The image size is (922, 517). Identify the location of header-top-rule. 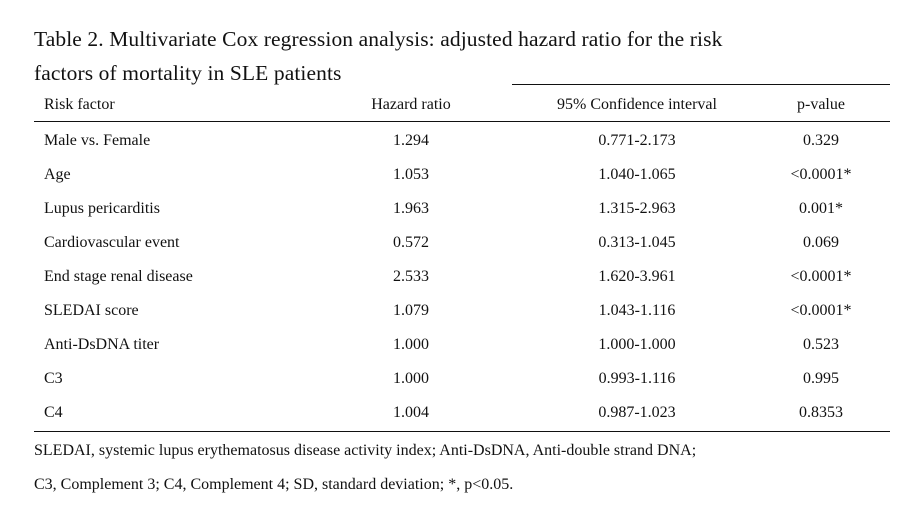
(701, 84).